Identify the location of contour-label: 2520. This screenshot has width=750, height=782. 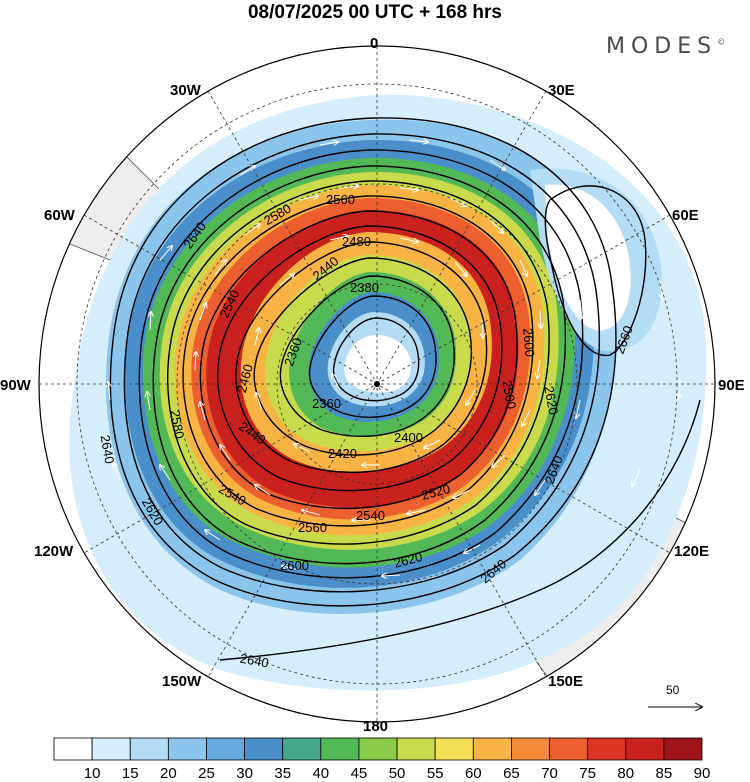
(436, 492).